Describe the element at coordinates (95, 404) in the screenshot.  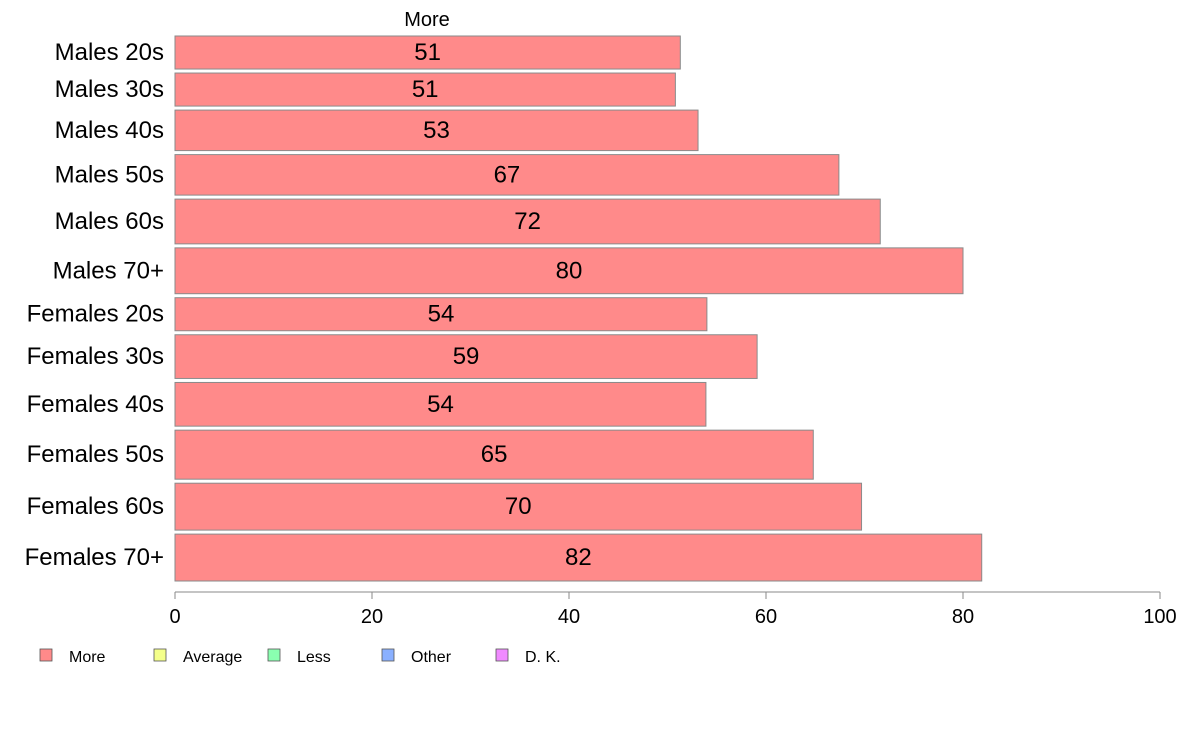
I see `category-label: Females 40s` at that location.